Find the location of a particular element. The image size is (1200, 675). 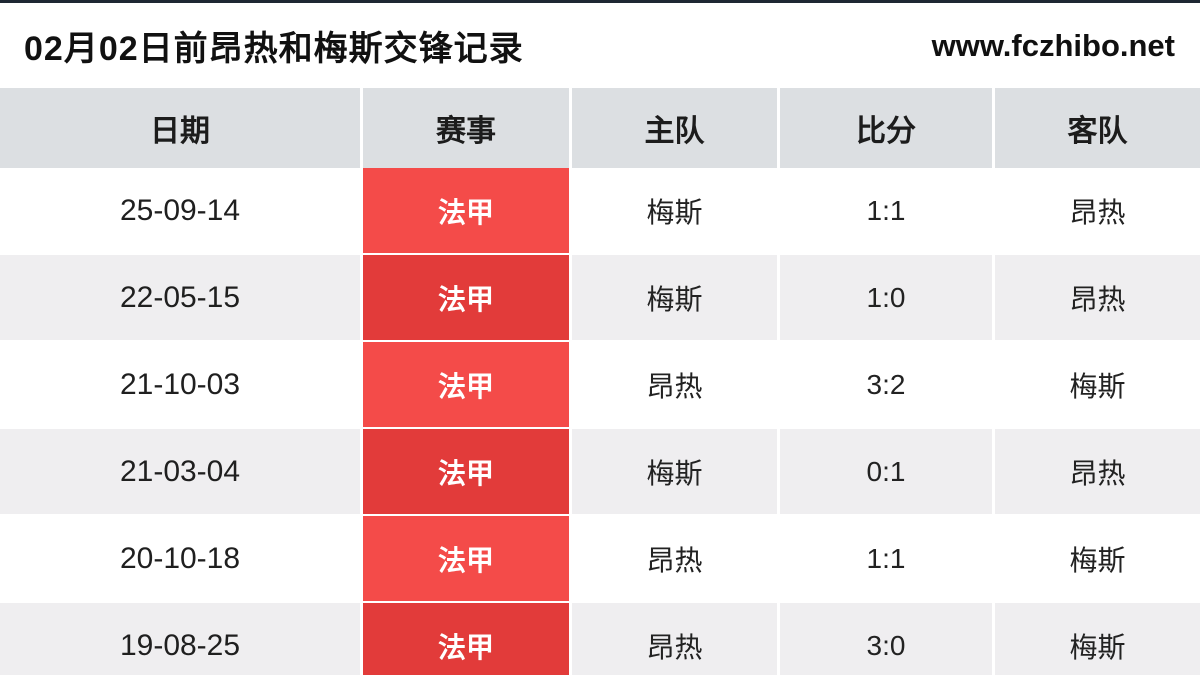

match-date: 25-09-14 is located at coordinates (181, 210).